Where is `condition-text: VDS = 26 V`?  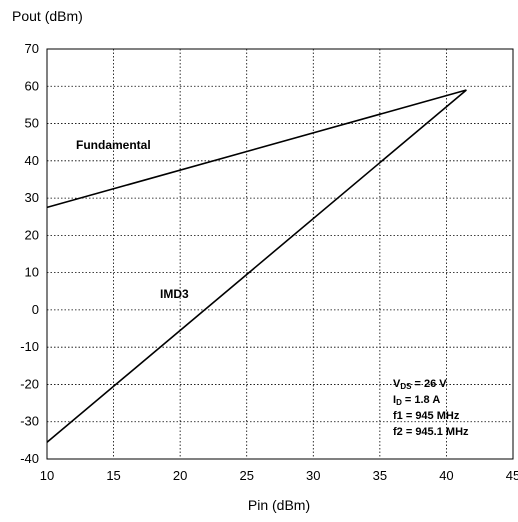
condition-text: VDS = 26 V is located at coordinates (420, 384).